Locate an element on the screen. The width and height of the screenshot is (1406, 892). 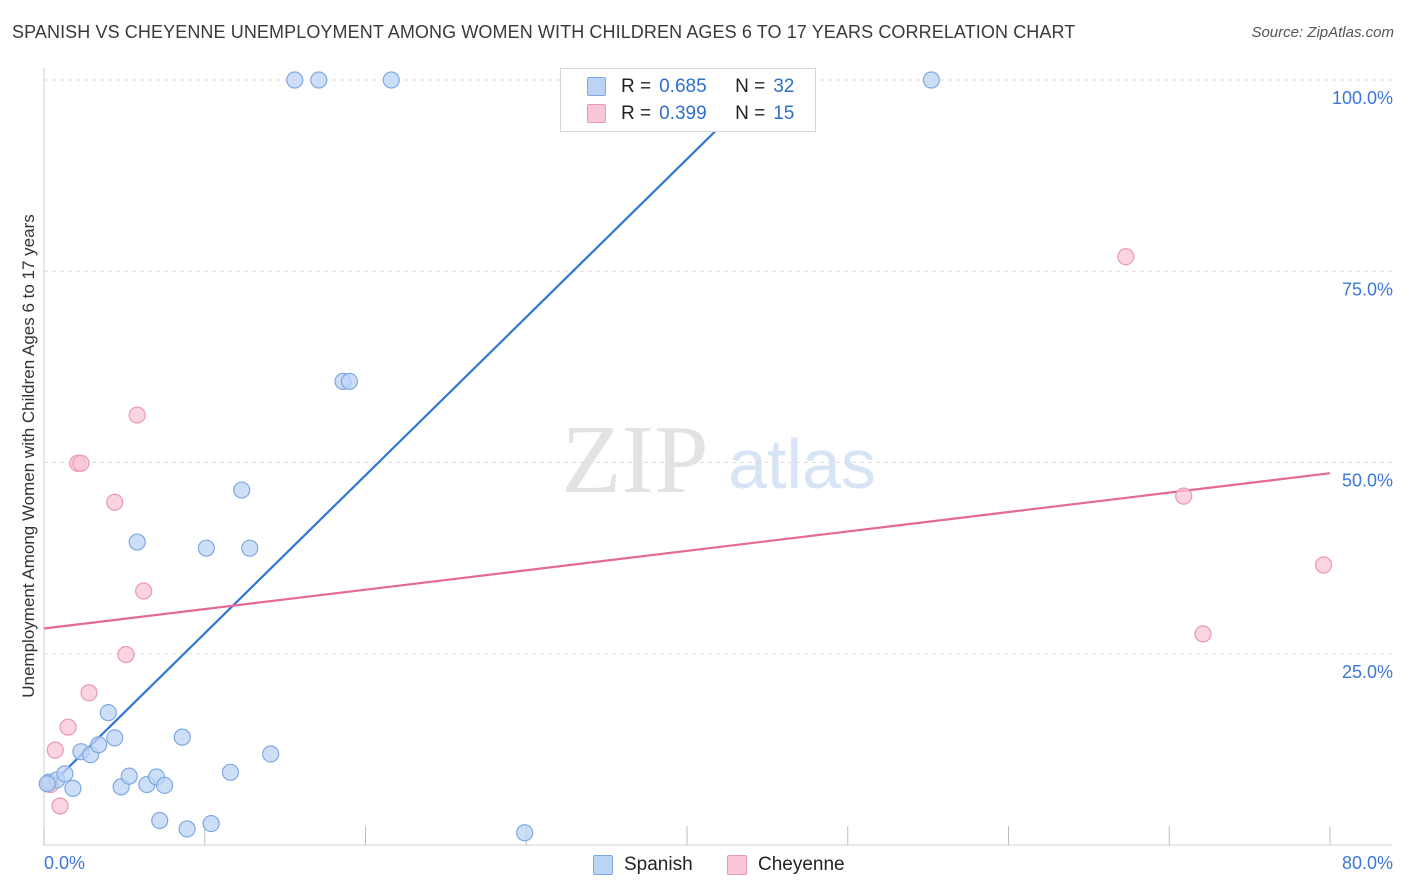
legend-swatch-spanish is located at coordinates (596, 86).